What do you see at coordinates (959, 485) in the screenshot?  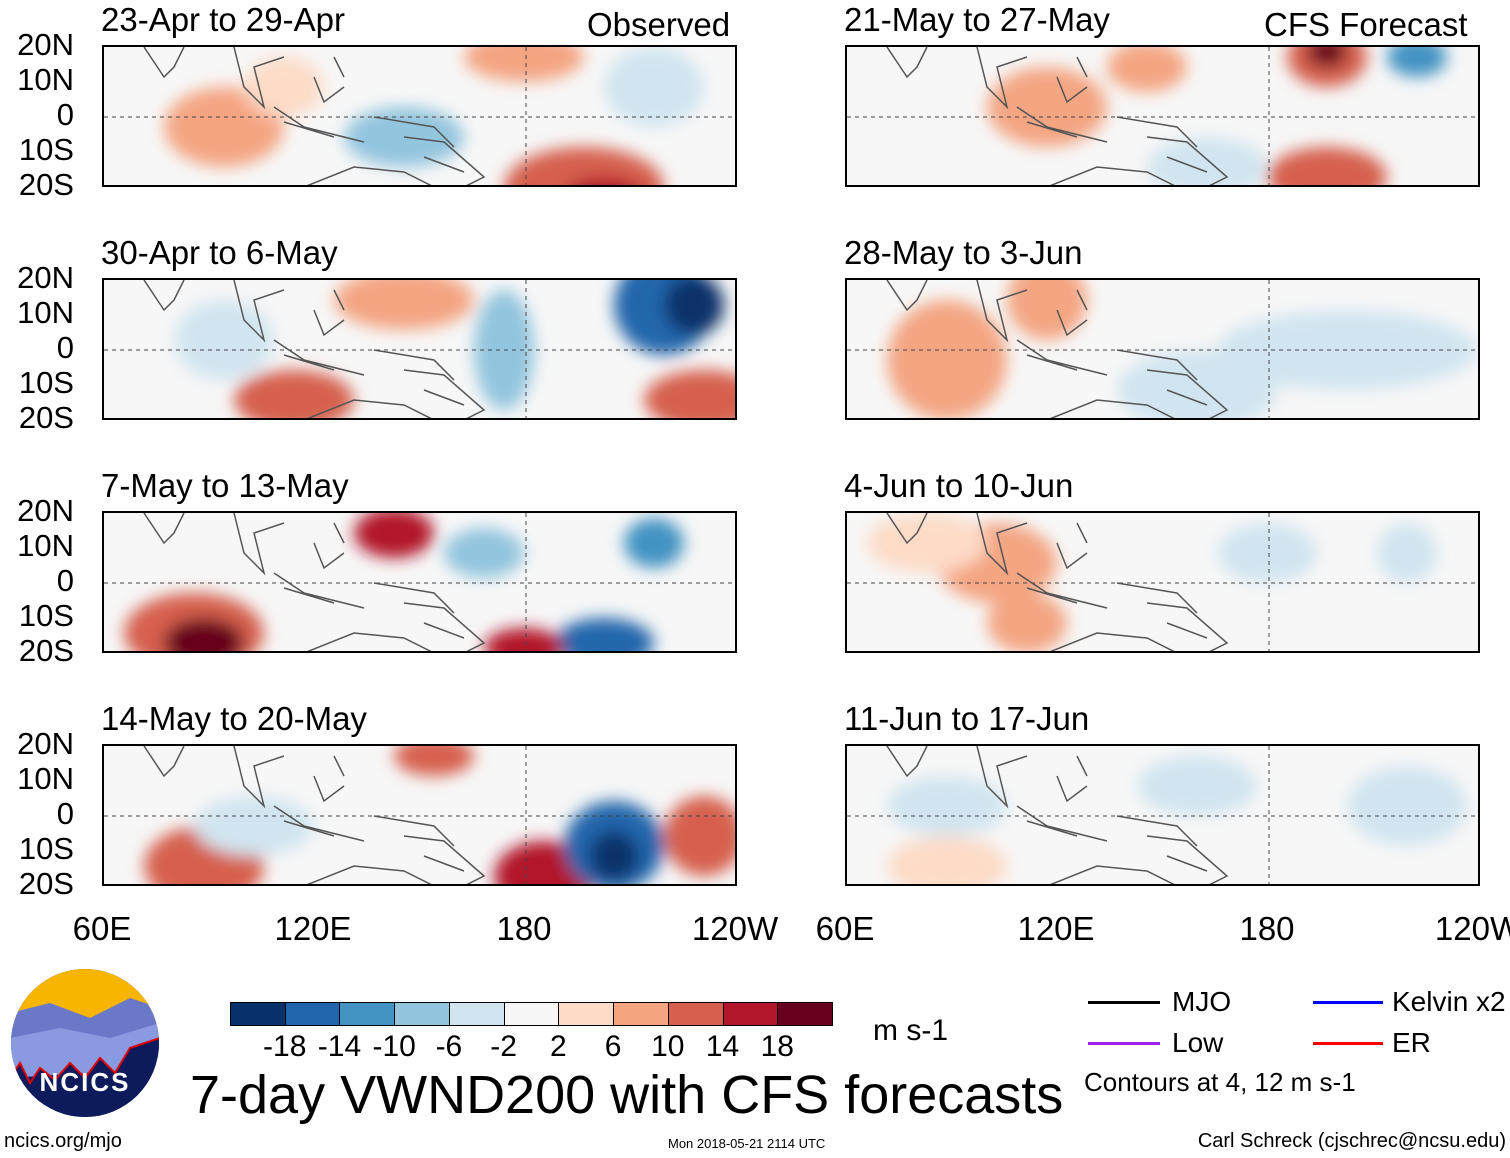 I see `panel-title: 4-Jun to 10-Jun` at bounding box center [959, 485].